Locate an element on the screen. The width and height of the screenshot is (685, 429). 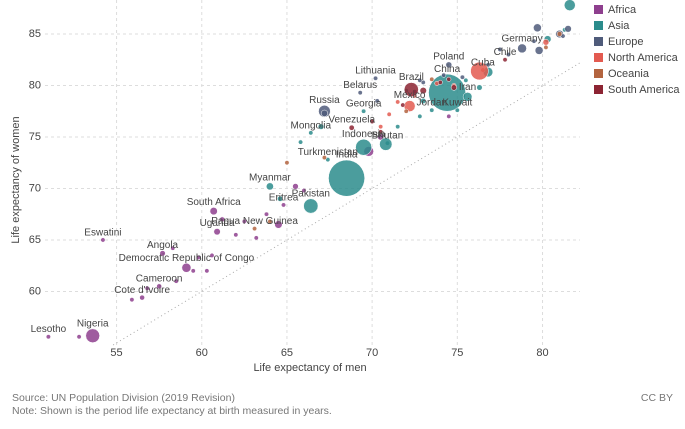
point-label: Kuwait is located at coordinates (457, 103).